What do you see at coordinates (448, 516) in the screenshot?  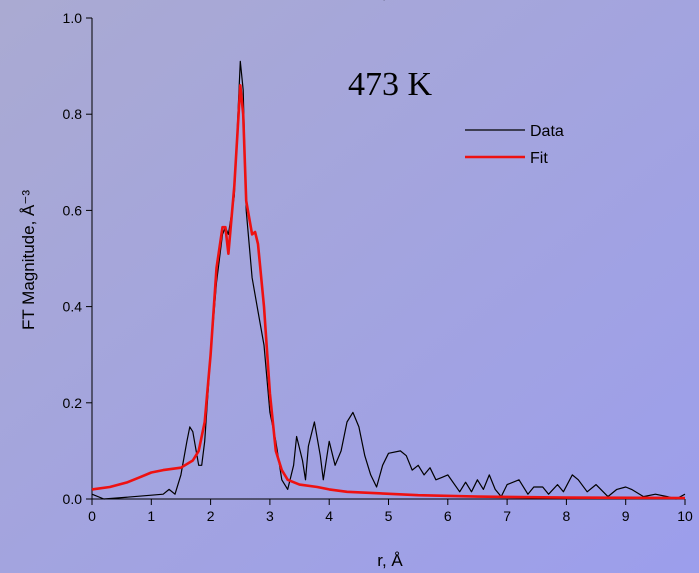 I see `x-tick-label: 6` at bounding box center [448, 516].